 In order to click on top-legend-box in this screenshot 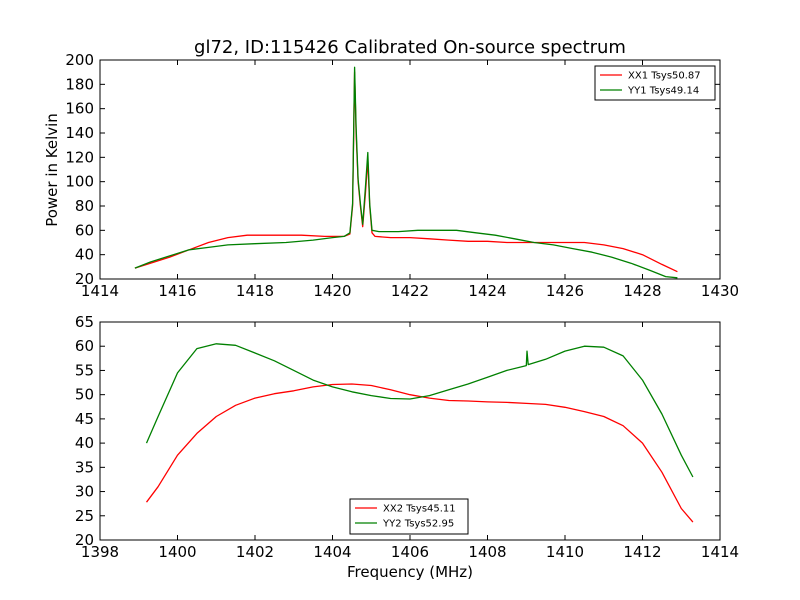, I will do `click(655, 83)`.